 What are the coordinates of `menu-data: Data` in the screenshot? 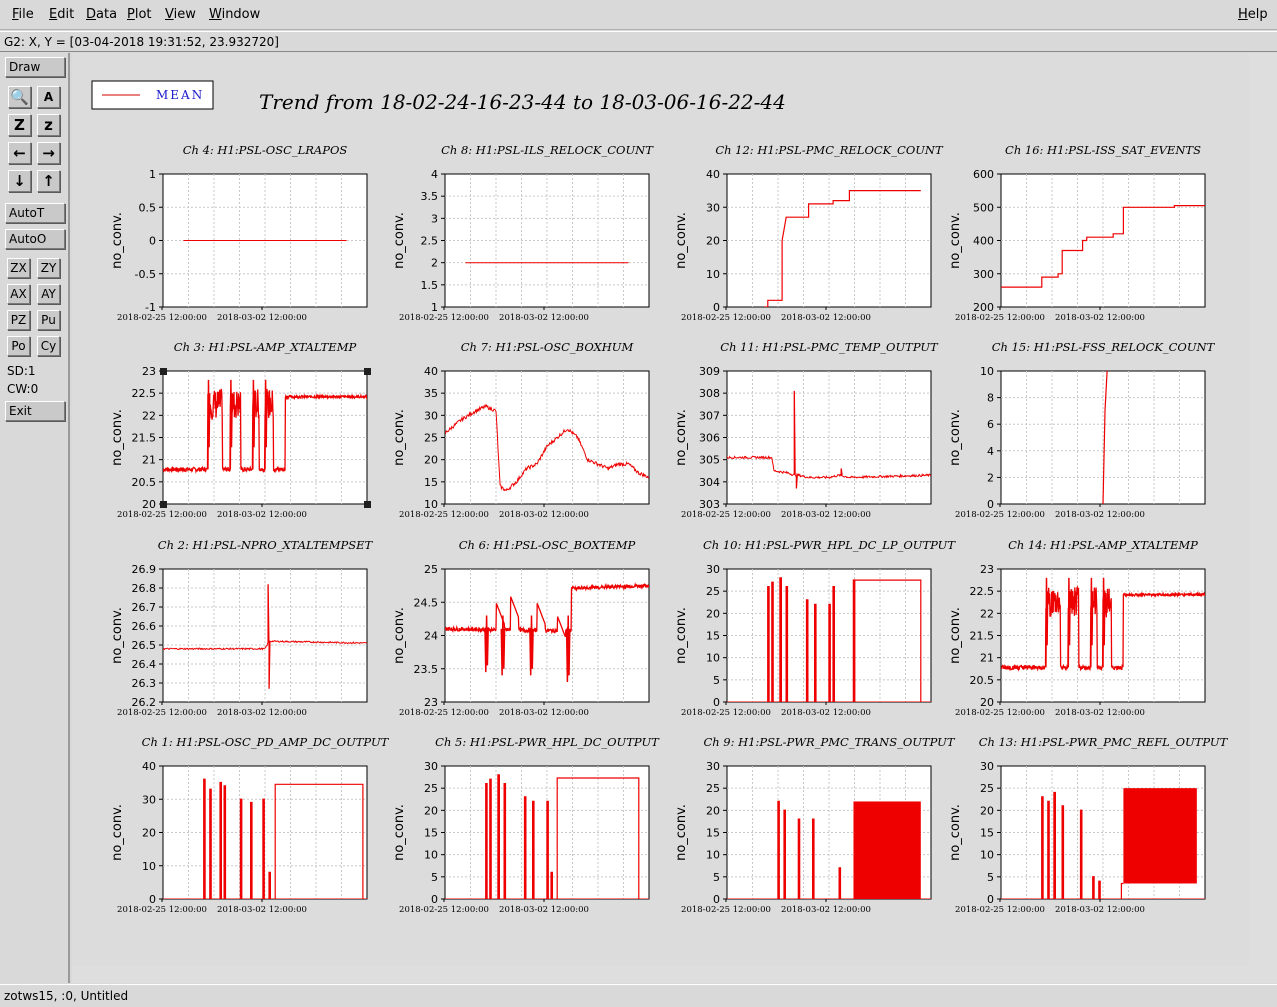 It's located at (102, 14).